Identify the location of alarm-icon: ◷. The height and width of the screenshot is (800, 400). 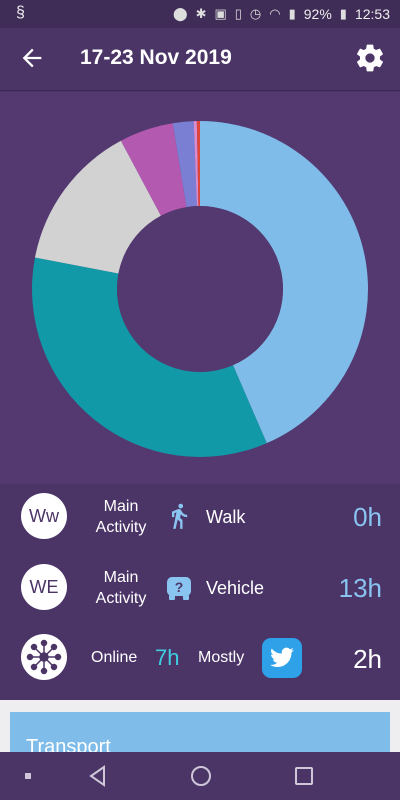
(255, 13).